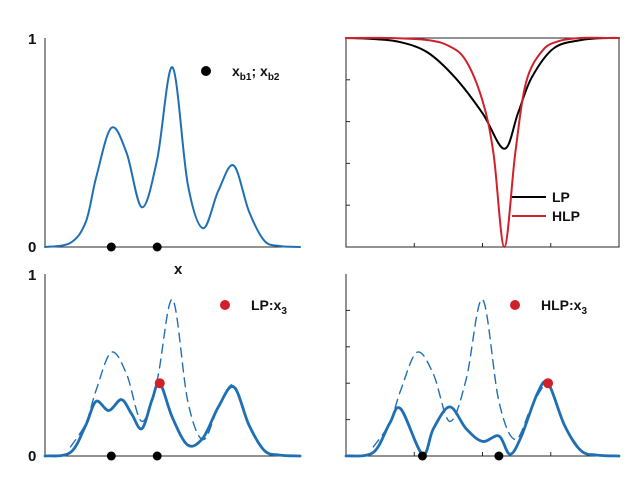 This screenshot has width=640, height=492. I want to click on legend-label-hlp-x3: HLP:x3, so click(564, 307).